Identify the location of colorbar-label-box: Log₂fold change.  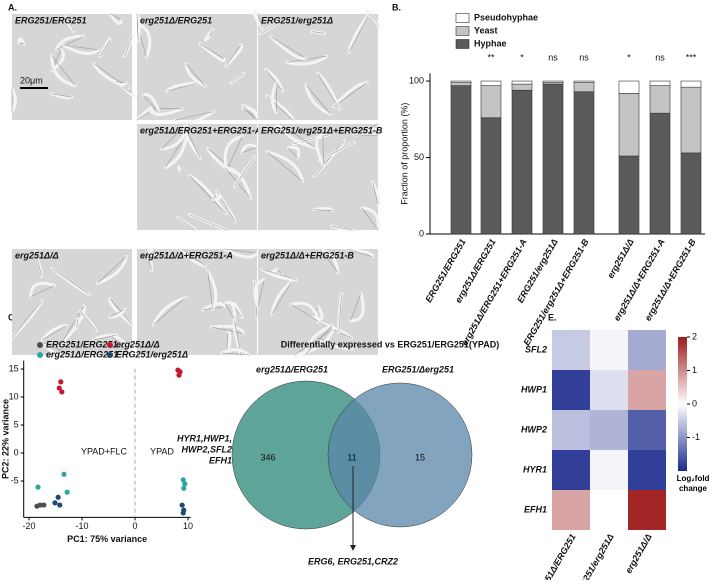
(693, 489).